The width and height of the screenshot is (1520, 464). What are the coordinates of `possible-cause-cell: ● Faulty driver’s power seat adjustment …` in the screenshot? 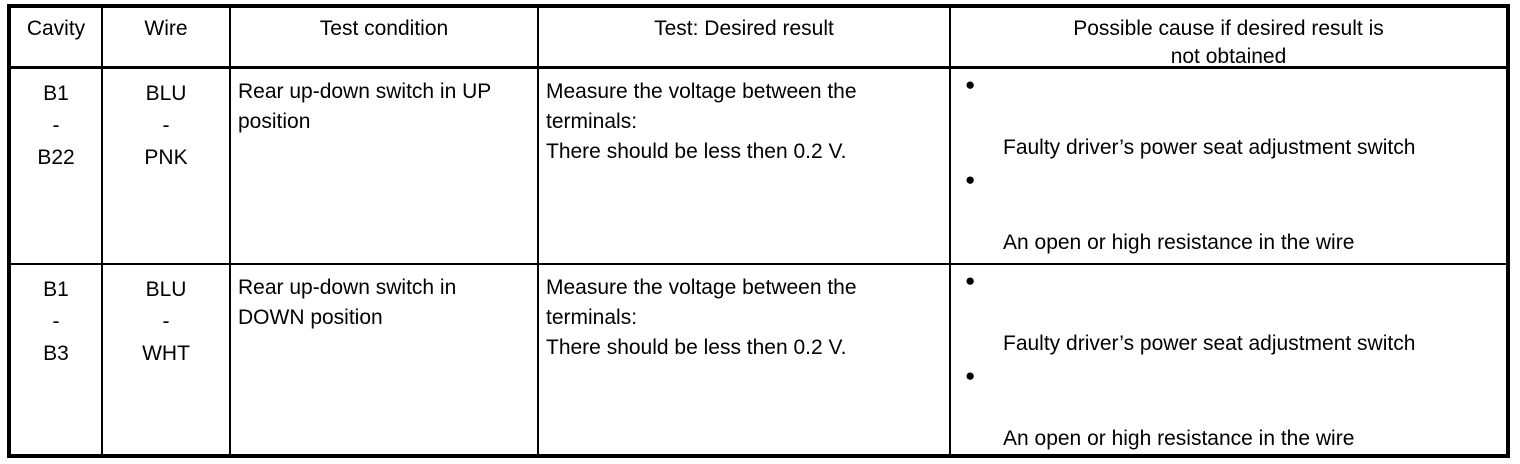 It's located at (1228, 359).